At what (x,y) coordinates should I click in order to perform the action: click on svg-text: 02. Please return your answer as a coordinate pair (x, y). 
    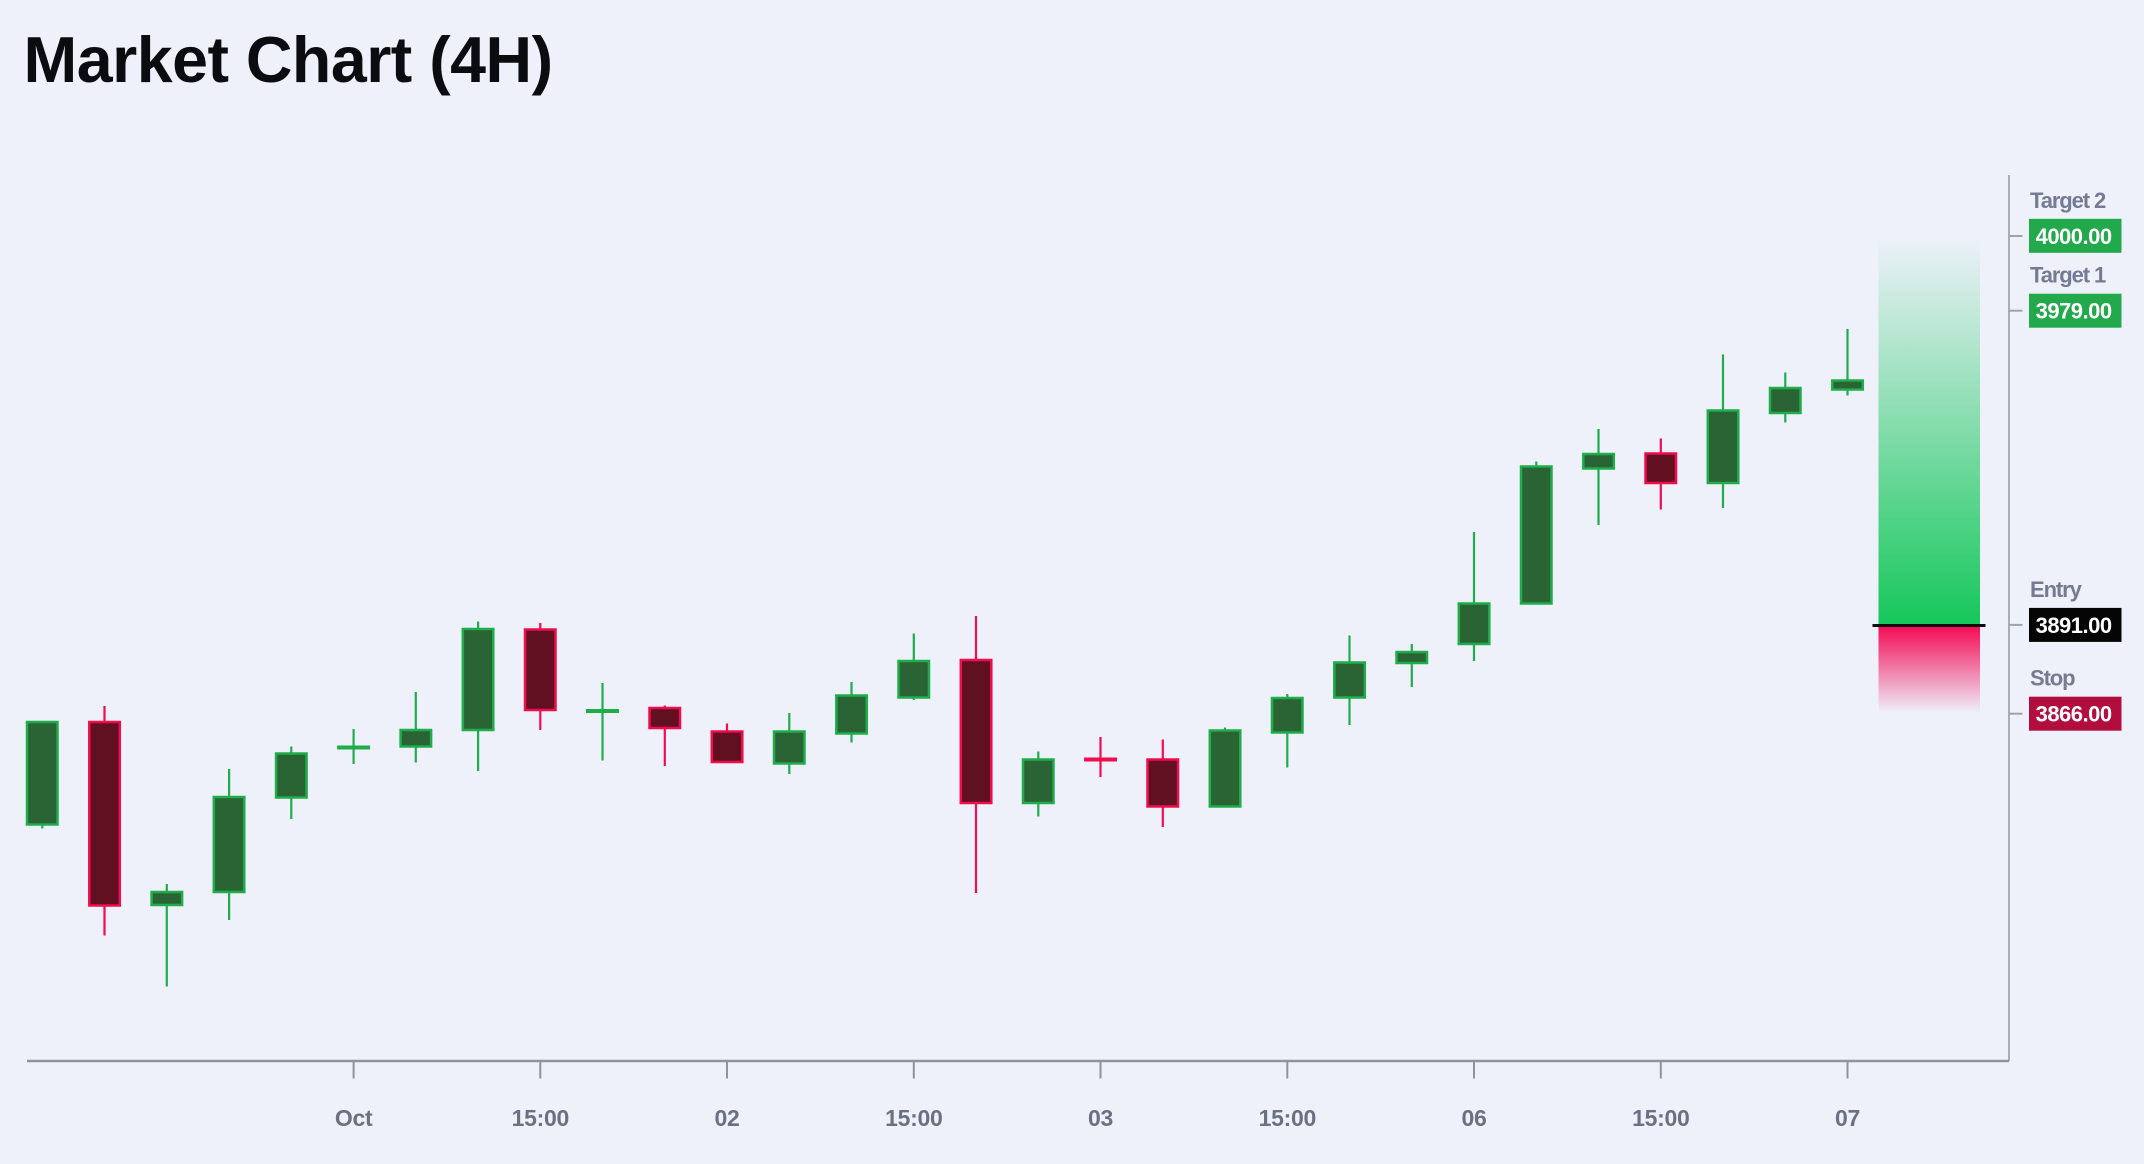
    Looking at the image, I should click on (727, 1118).